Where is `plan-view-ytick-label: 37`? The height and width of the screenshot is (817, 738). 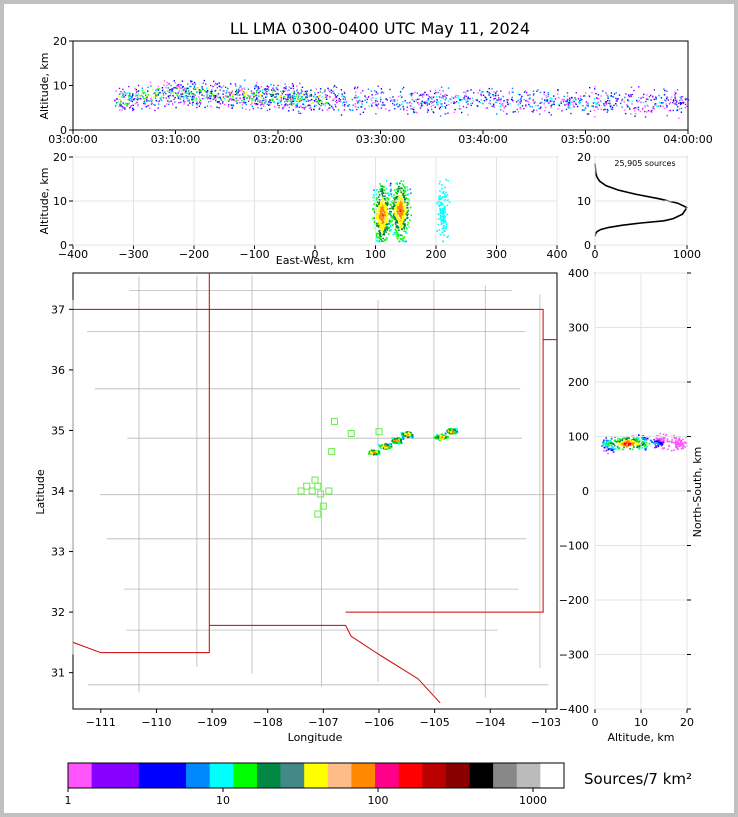
plan-view-ytick-label: 37 is located at coordinates (58, 309).